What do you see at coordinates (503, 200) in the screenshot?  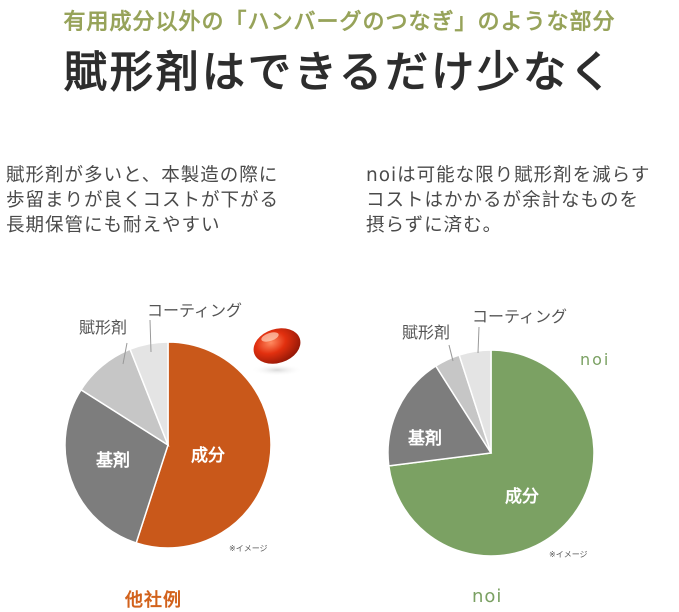 I see `right-description-line: コストはかかるが余計なものを` at bounding box center [503, 200].